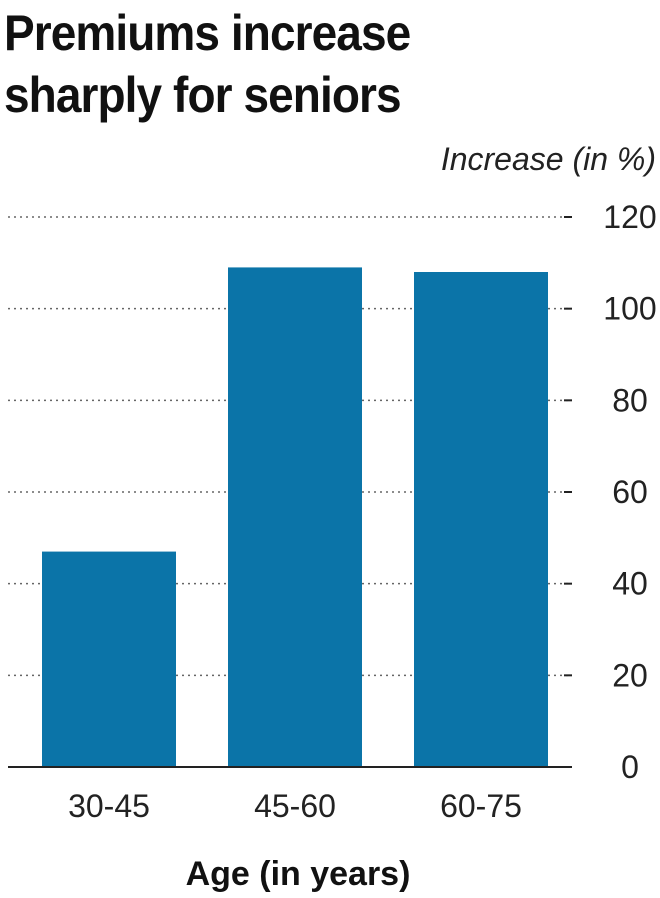  I want to click on y-tick-label-80: 80, so click(630, 400).